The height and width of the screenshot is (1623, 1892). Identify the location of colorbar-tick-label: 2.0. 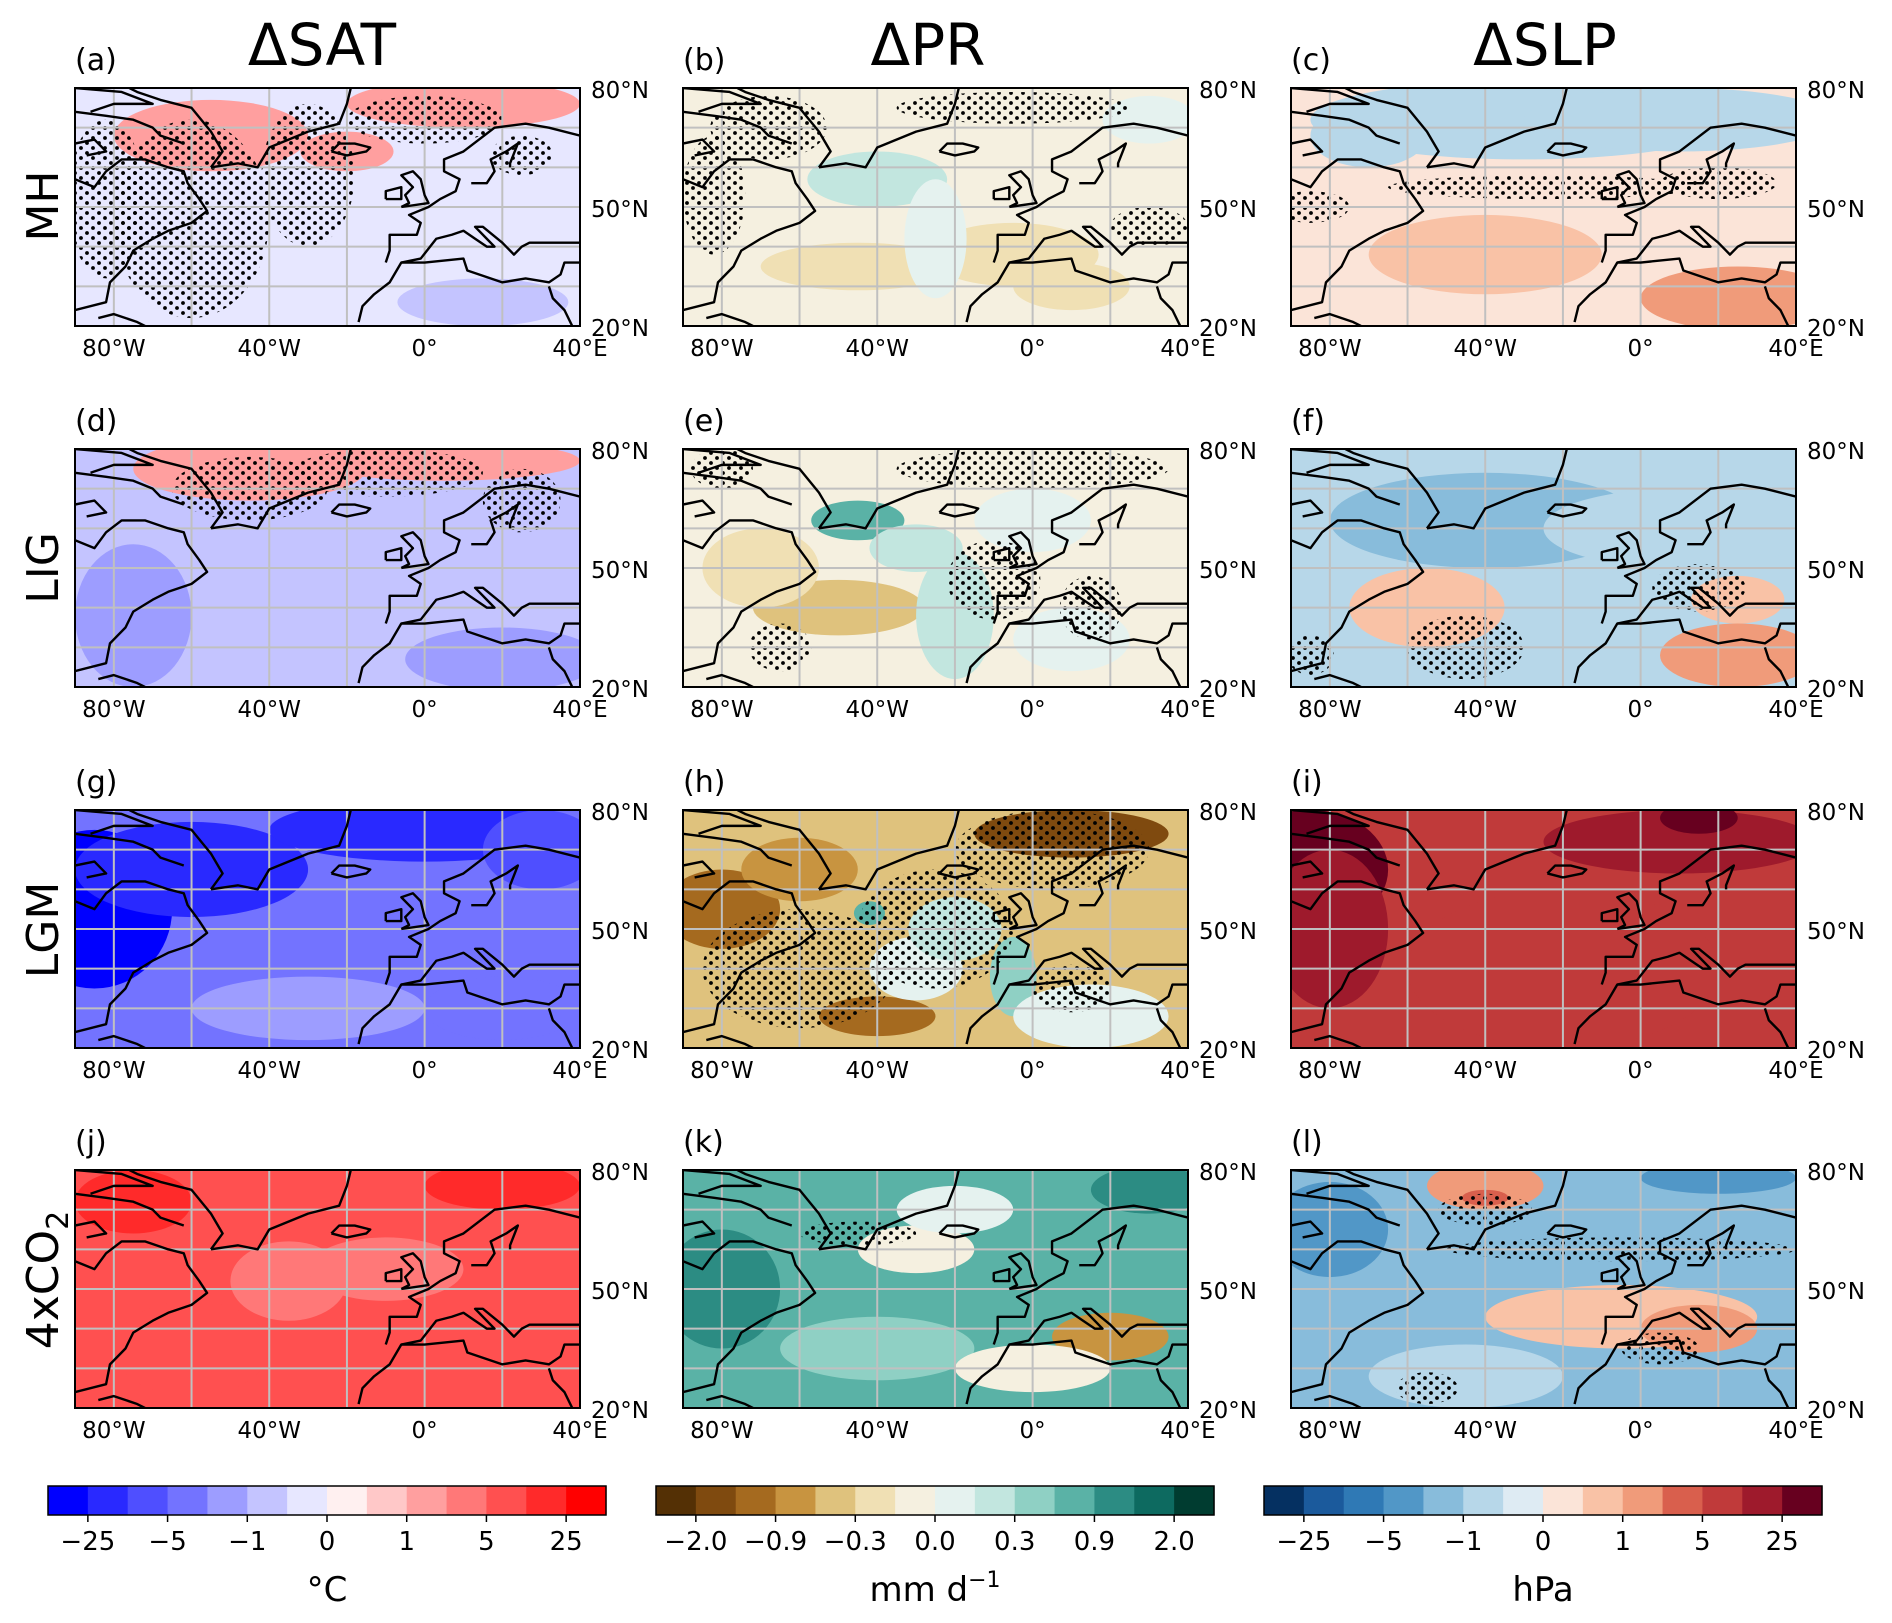
(1173, 1542).